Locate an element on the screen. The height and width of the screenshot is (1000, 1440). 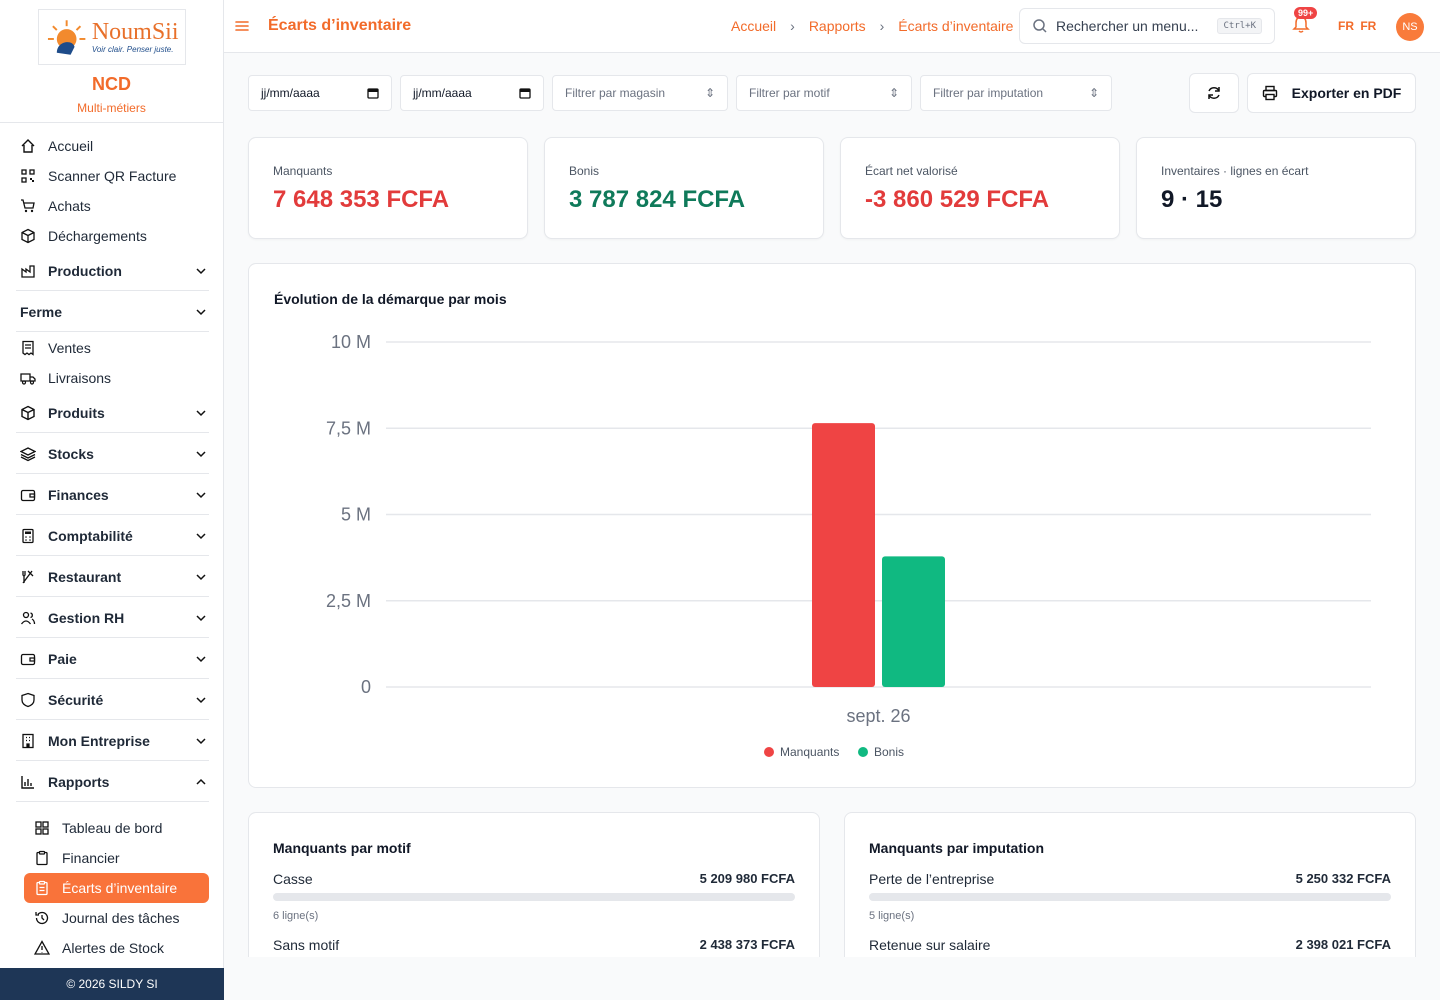
search-input: Rechercher un menu... Ctrl+K is located at coordinates (1147, 26).